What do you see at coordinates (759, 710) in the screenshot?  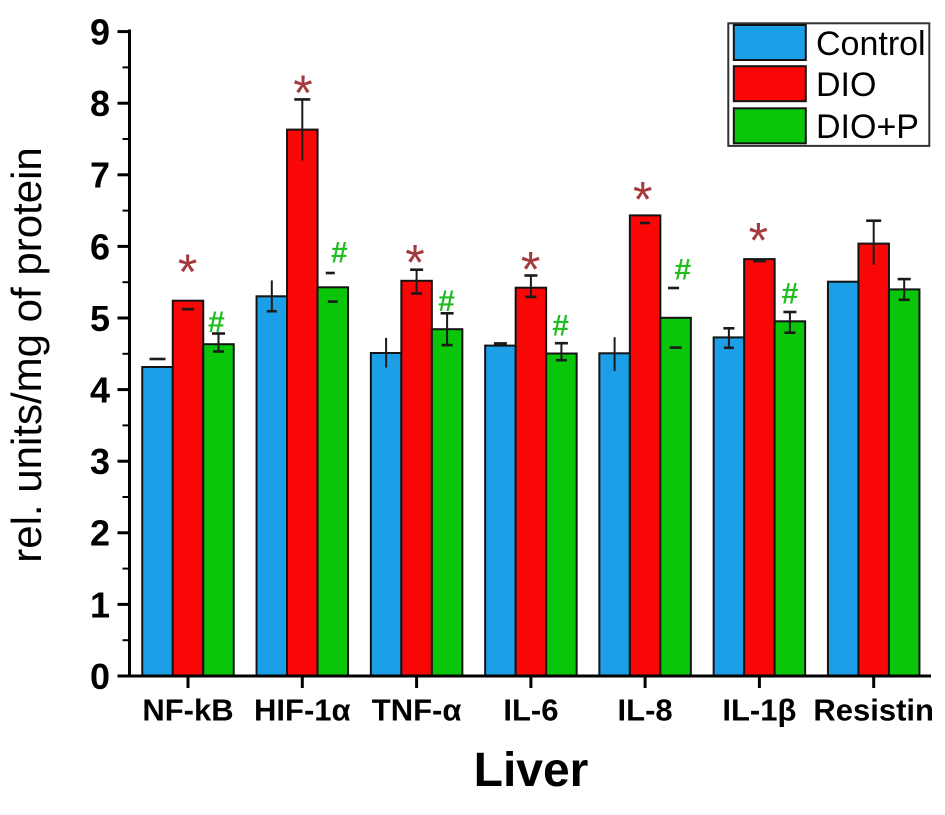 I see `svg-text: IL-1β` at bounding box center [759, 710].